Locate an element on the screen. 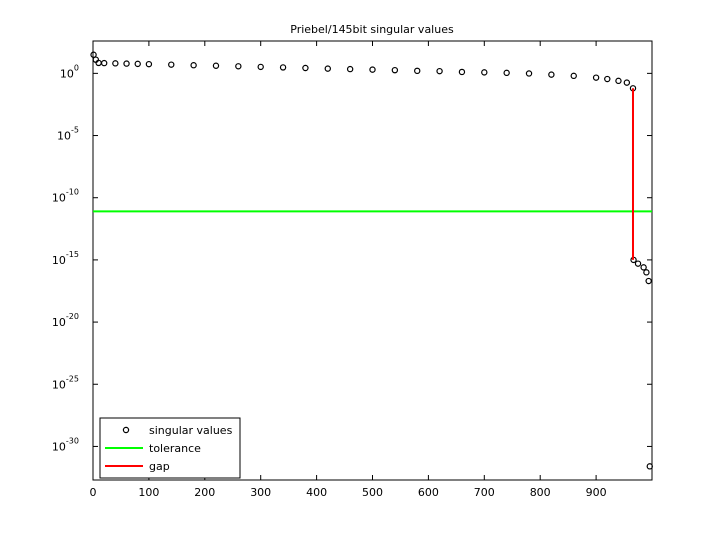 This screenshot has height=540, width=720. y-tick-label: 10⁰ is located at coordinates (69, 71).